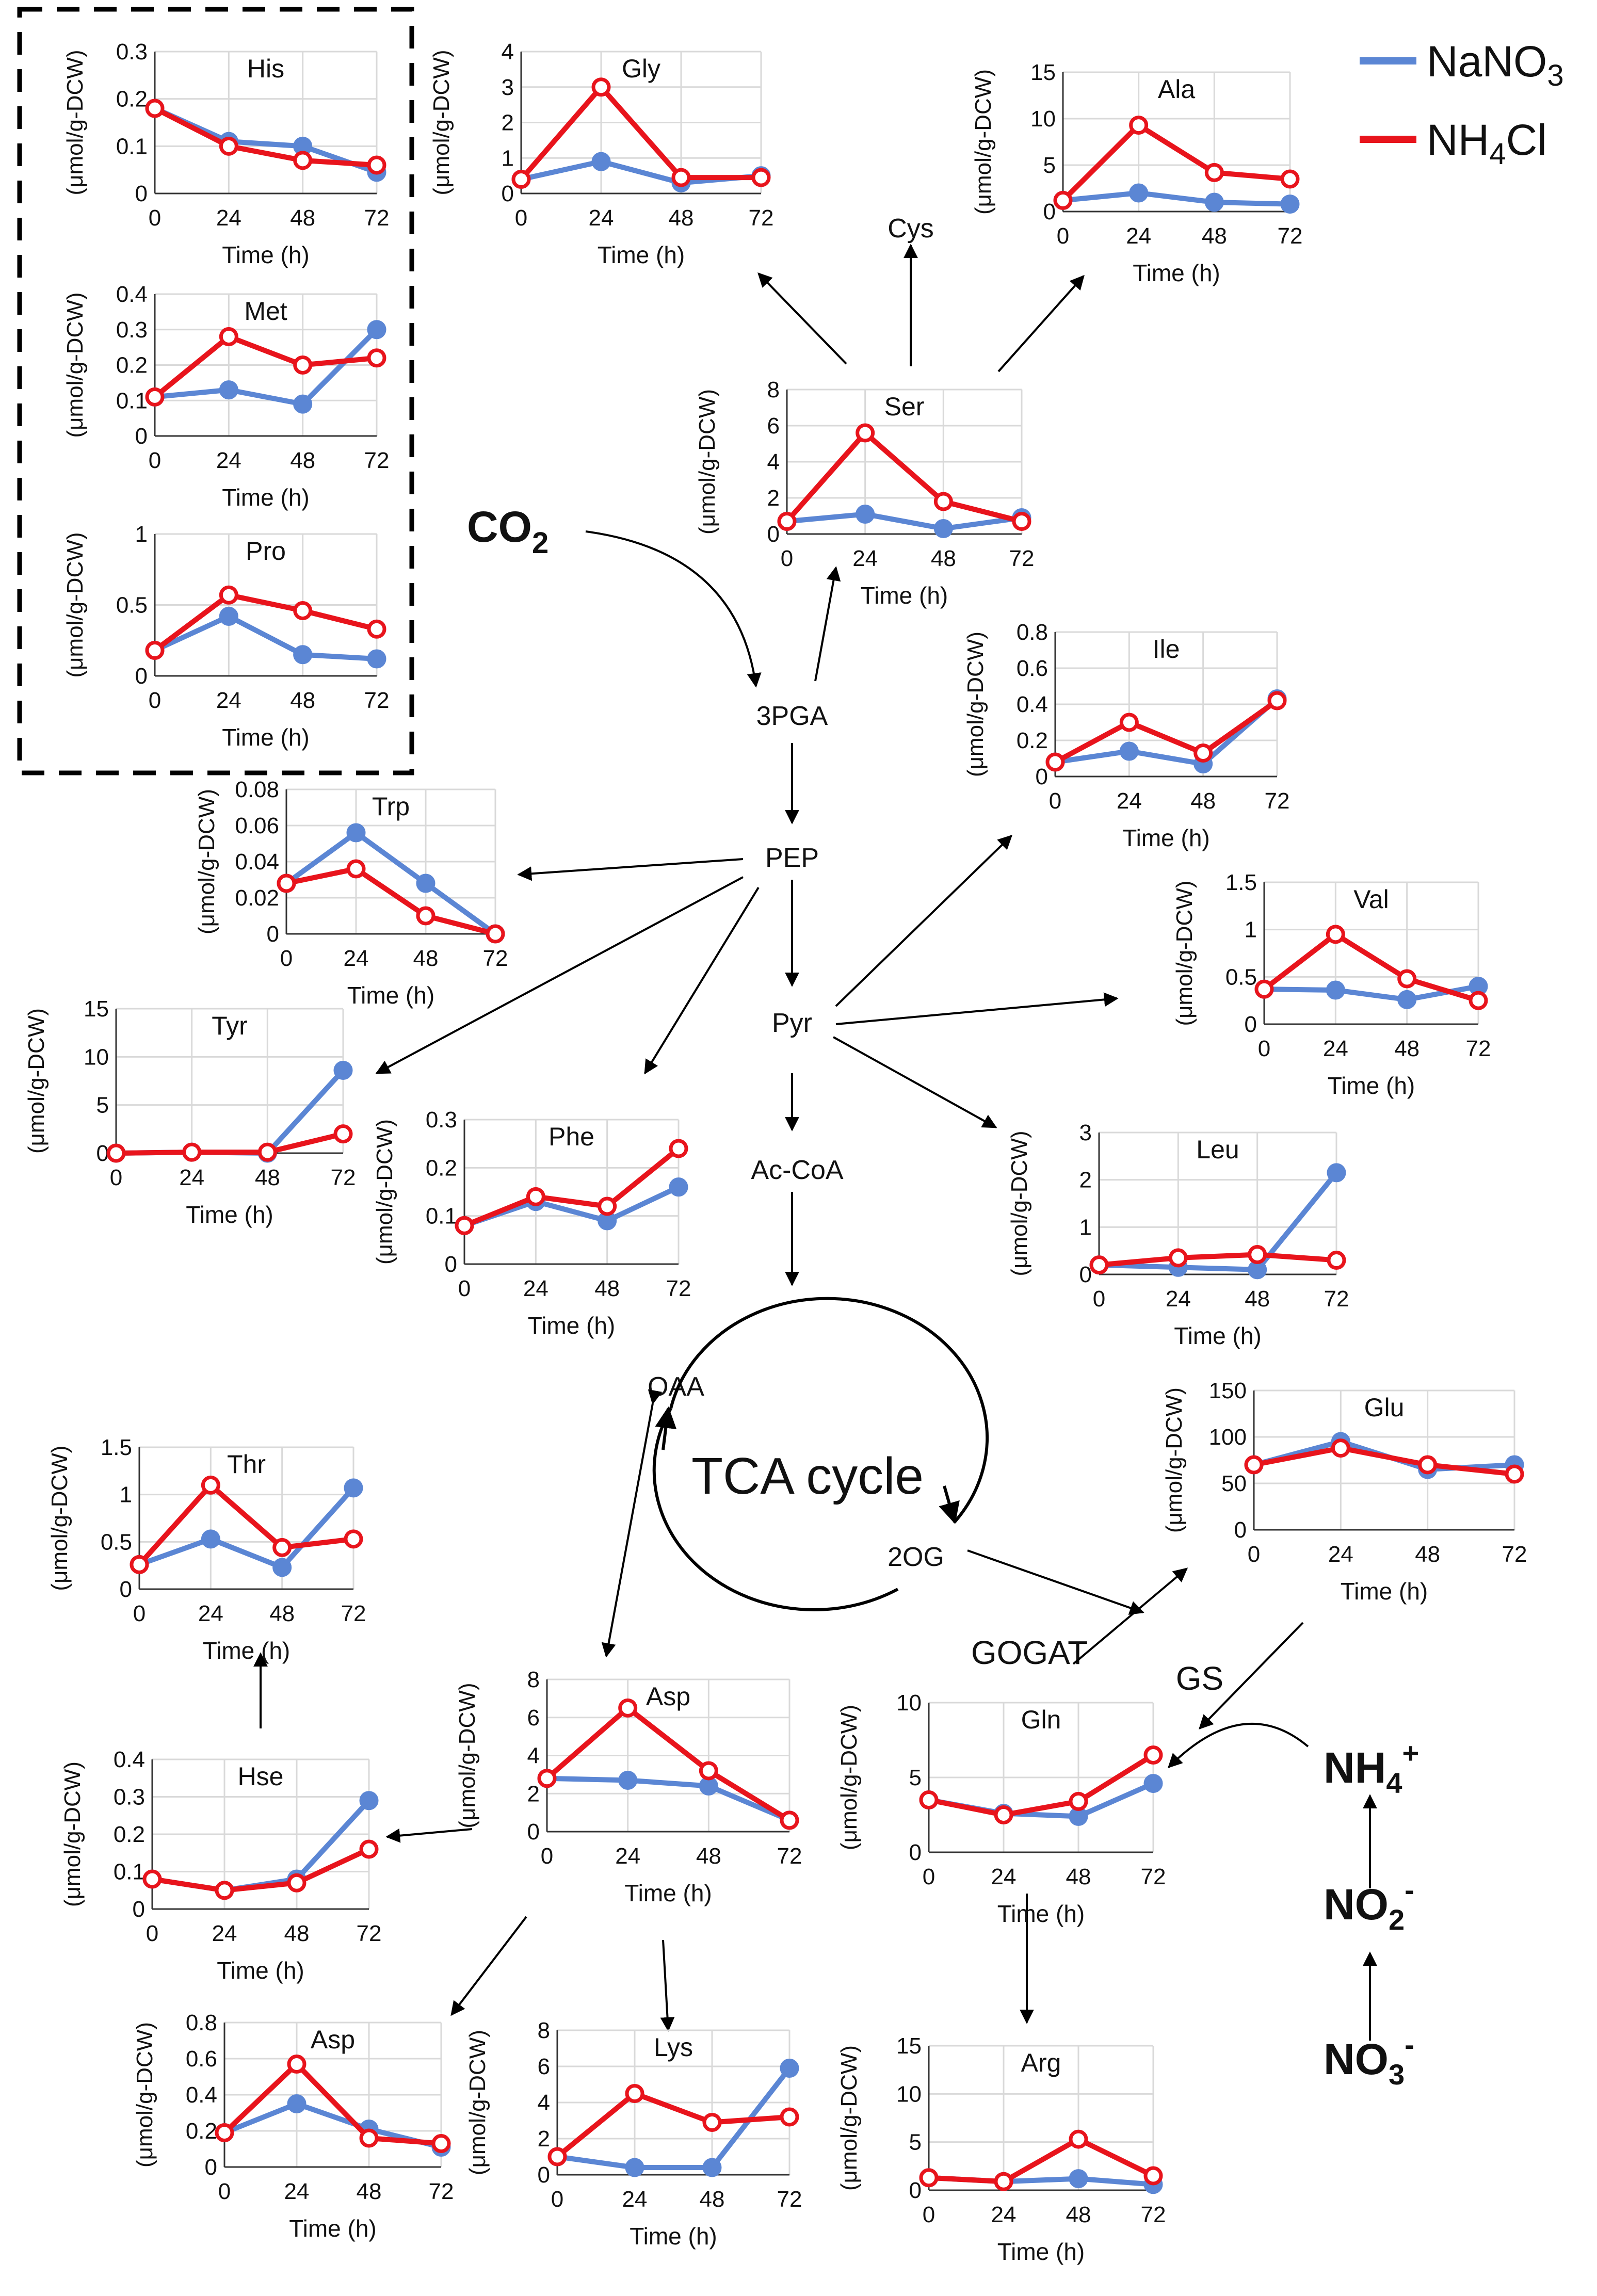 The height and width of the screenshot is (2296, 1597). Describe the element at coordinates (477, 2103) in the screenshot. I see `lys-y-axis-label: (μmol/g-DCW)` at that location.